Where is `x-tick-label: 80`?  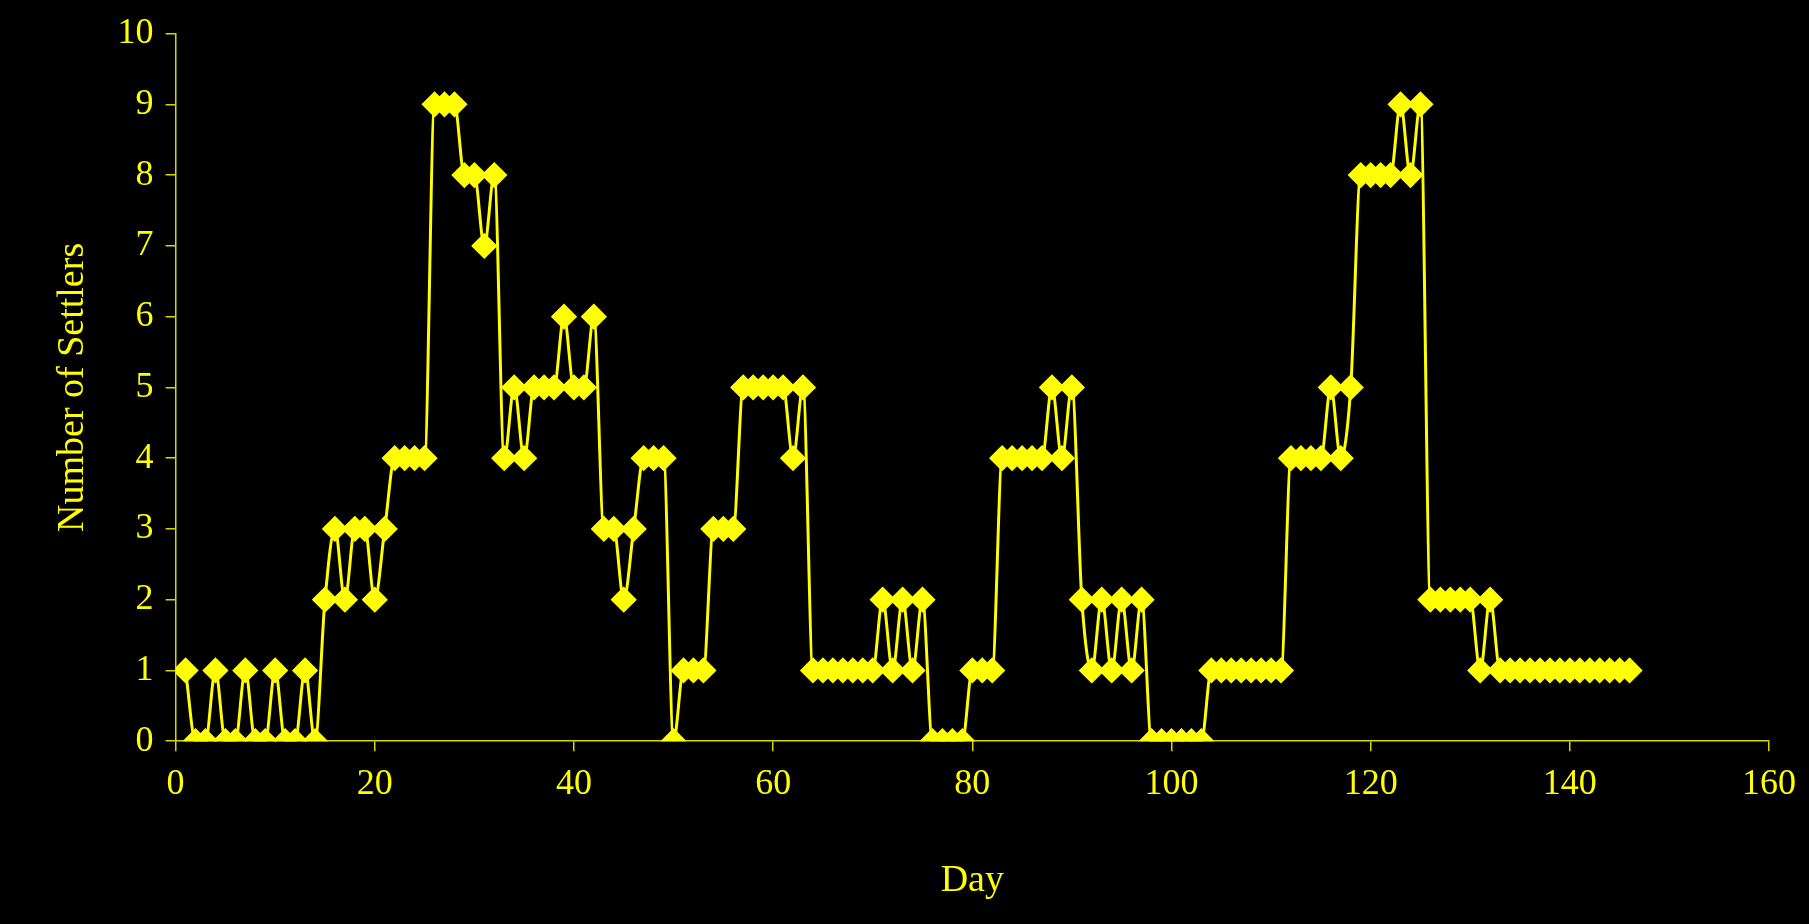
x-tick-label: 80 is located at coordinates (972, 782).